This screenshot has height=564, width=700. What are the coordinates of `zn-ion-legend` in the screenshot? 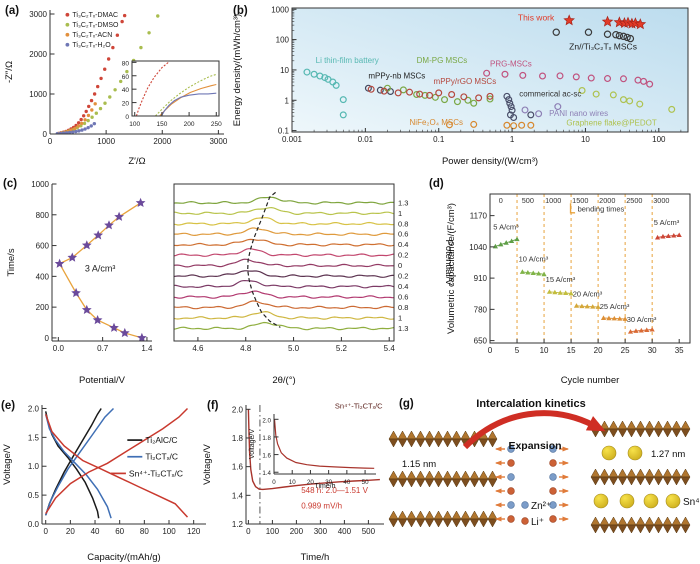 It's located at (525, 505).